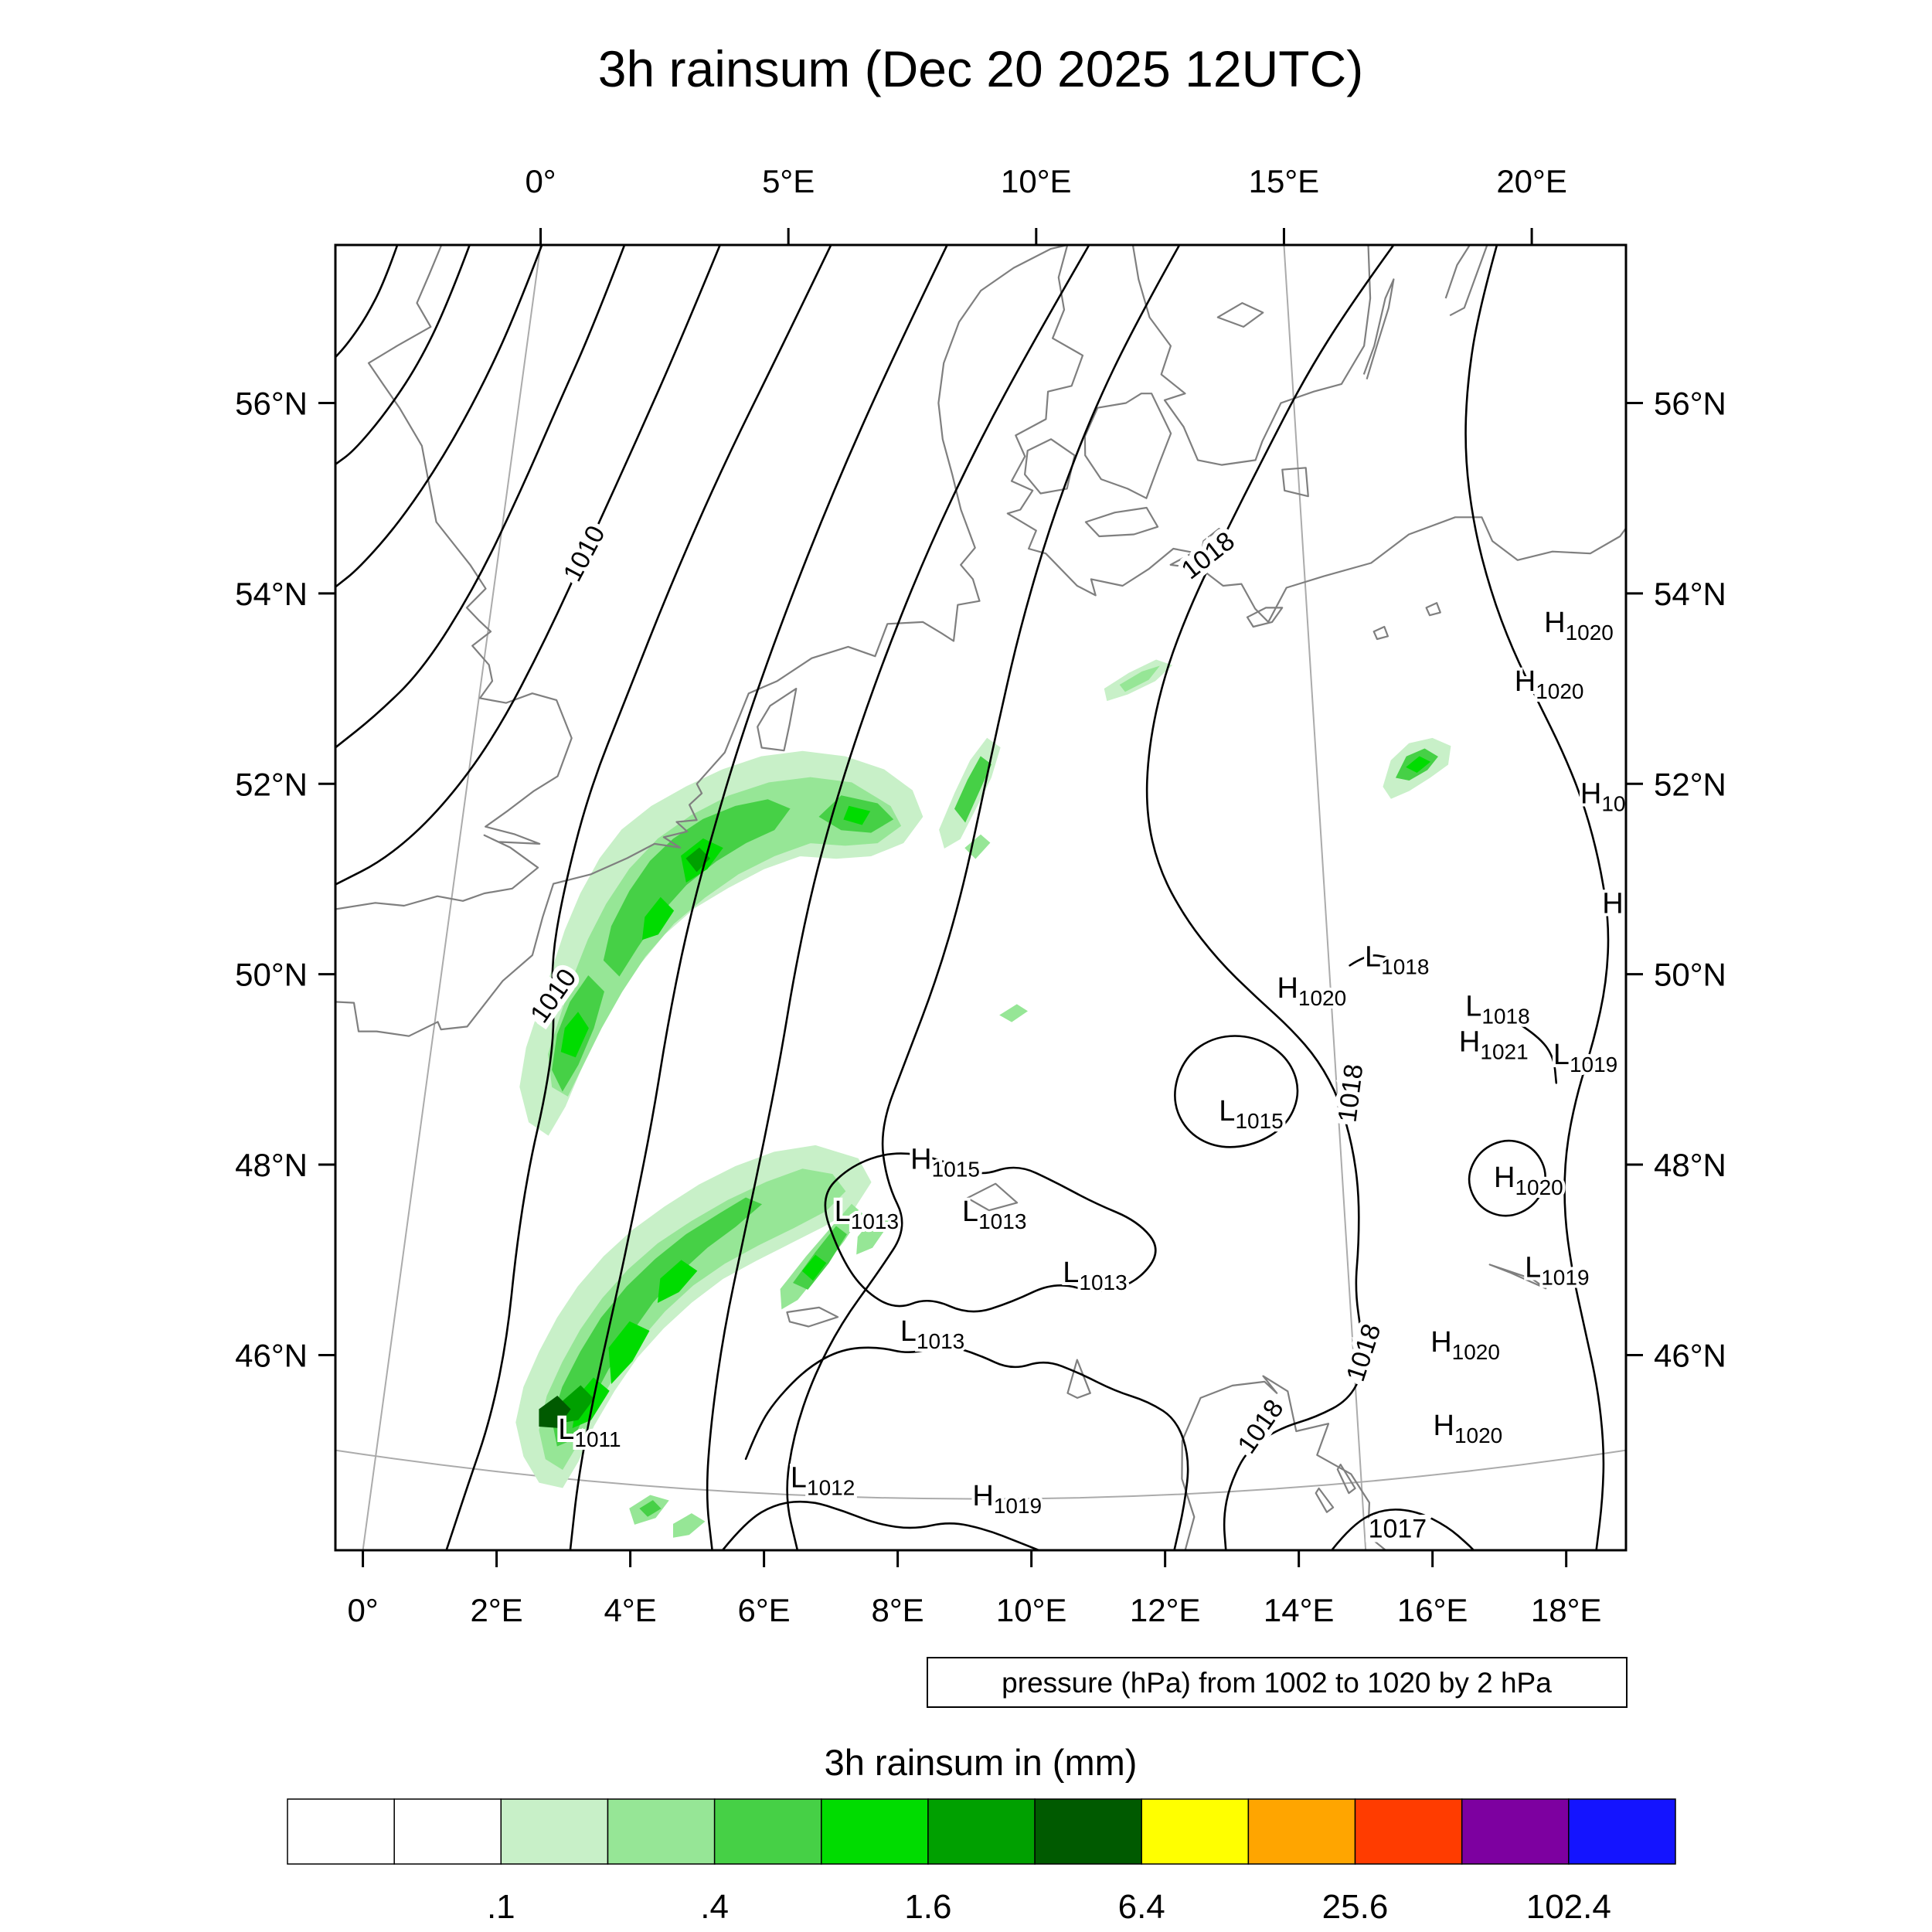 The image size is (1932, 1932). I want to click on bottom-axis-label: 14°E, so click(1299, 1610).